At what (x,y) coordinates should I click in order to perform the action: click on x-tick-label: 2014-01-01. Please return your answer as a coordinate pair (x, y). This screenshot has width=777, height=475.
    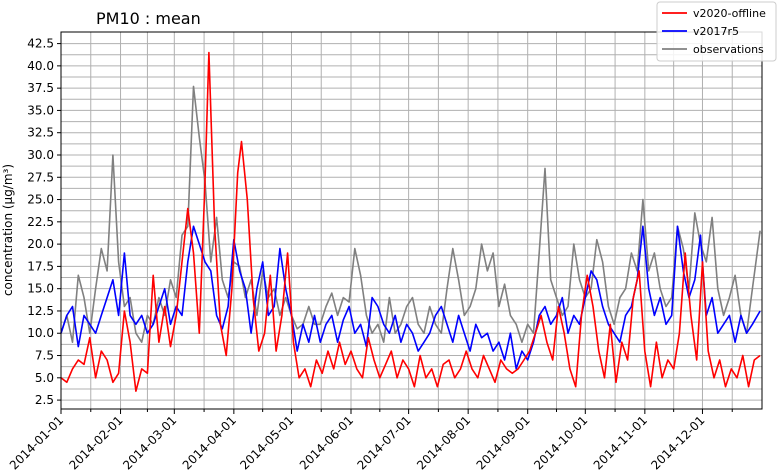
    Looking at the image, I should click on (36, 442).